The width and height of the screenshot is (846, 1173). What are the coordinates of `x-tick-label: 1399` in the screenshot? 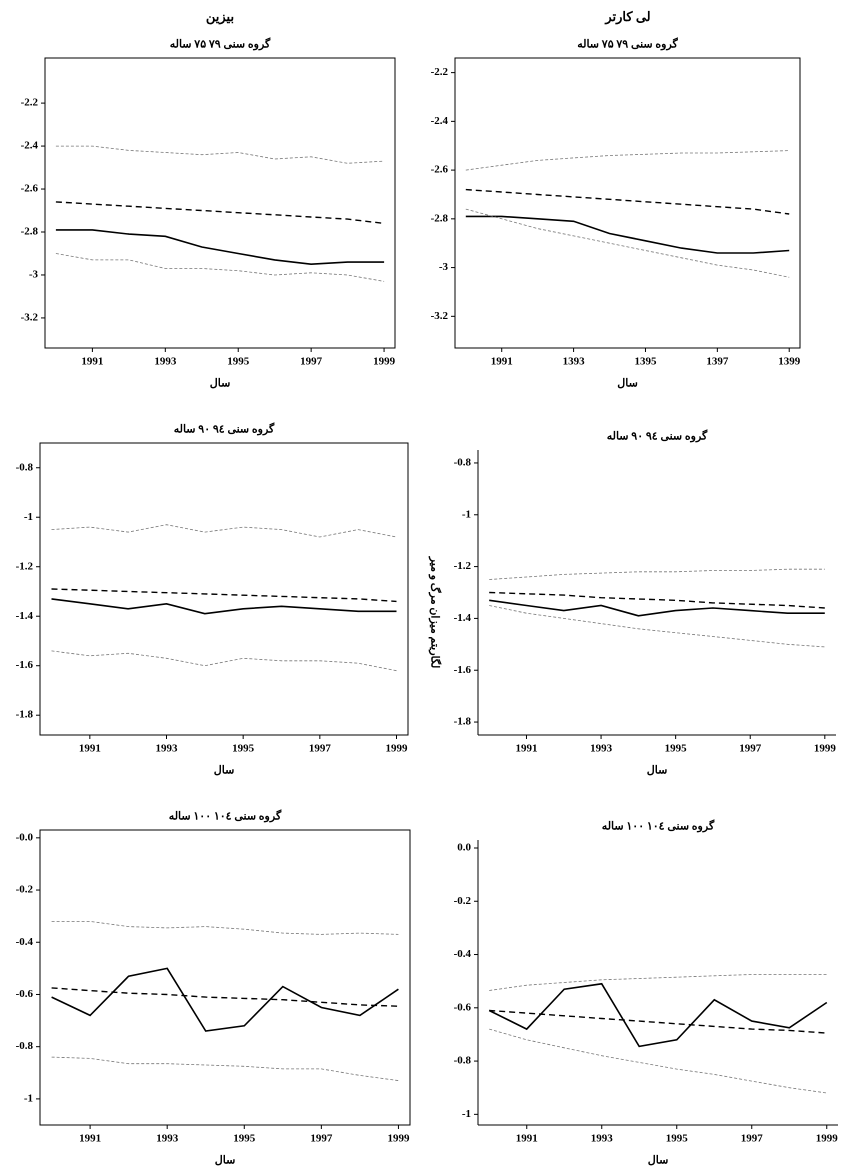 It's located at (789, 362).